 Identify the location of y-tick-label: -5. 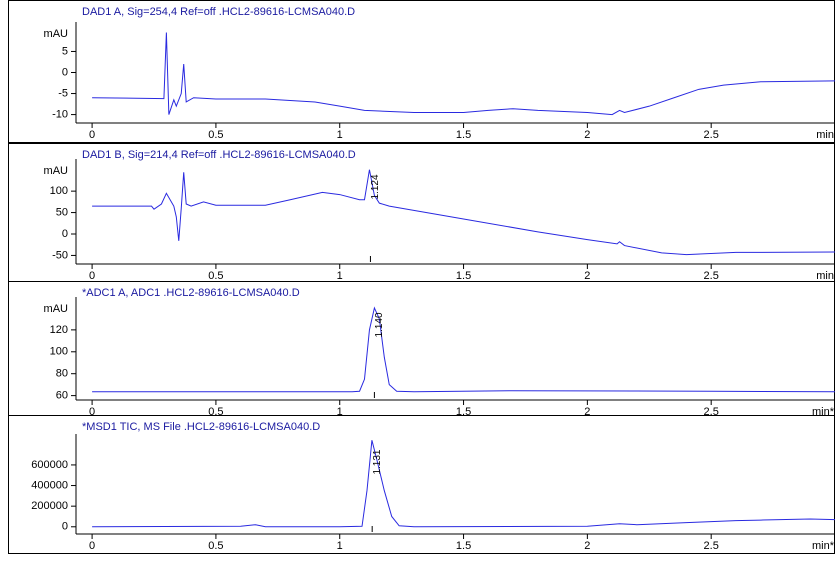
(63, 93).